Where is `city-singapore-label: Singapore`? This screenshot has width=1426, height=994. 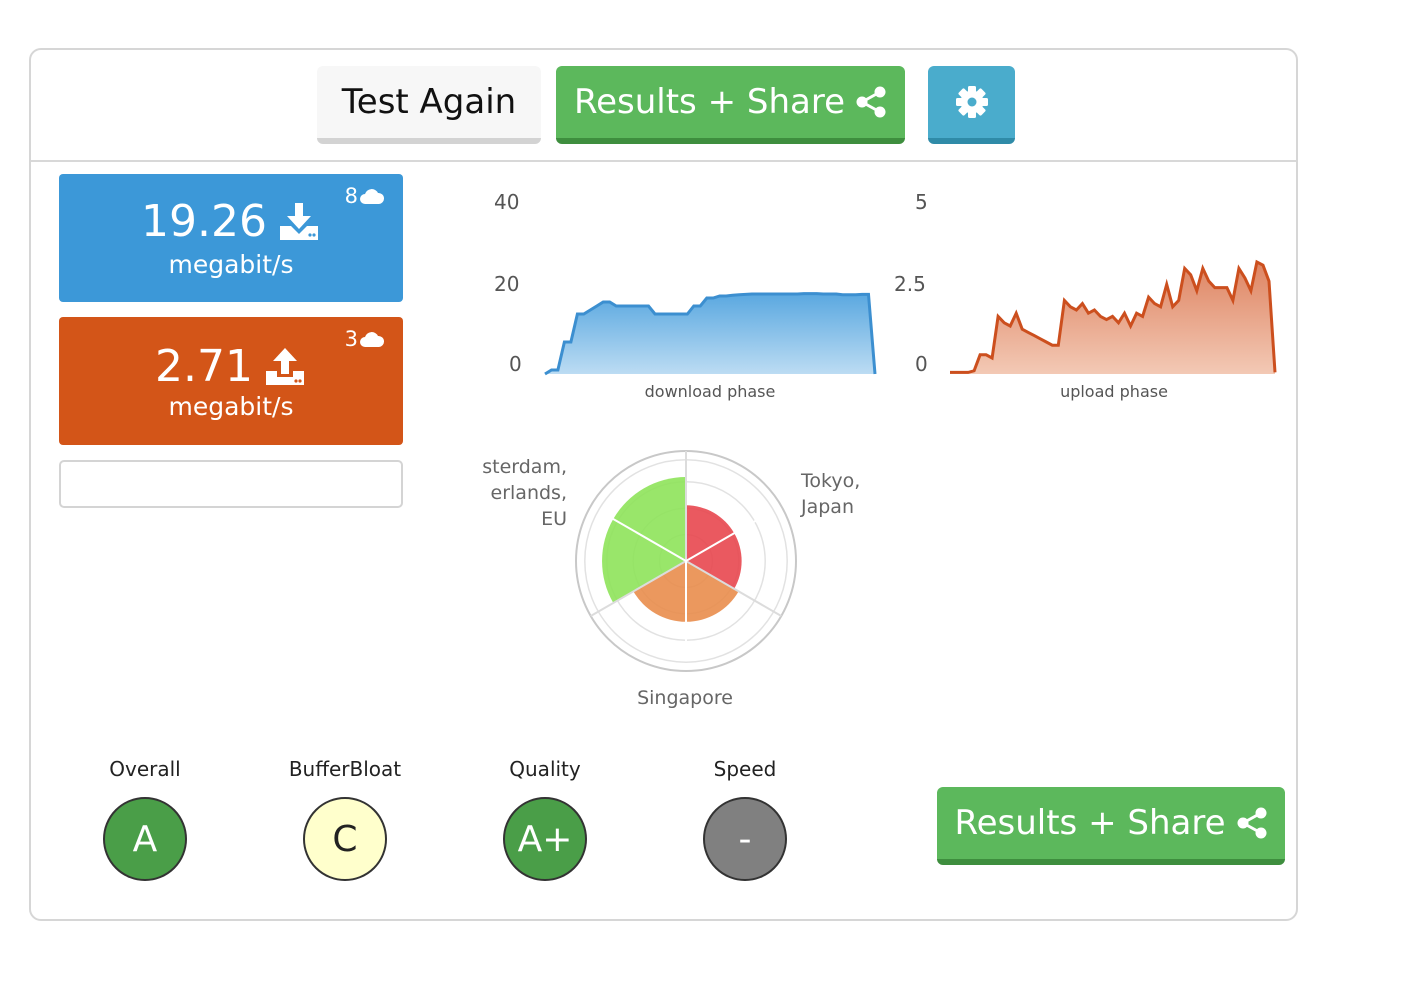 city-singapore-label: Singapore is located at coordinates (685, 698).